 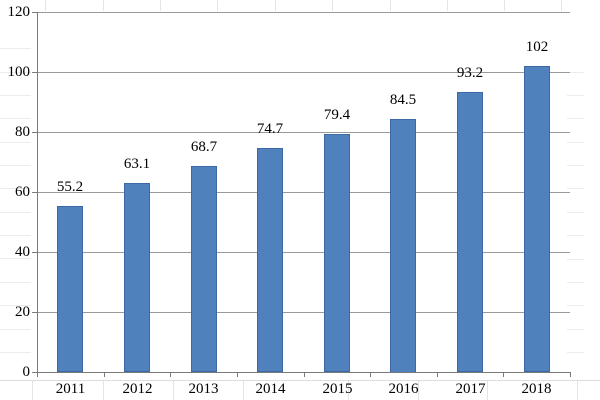 What do you see at coordinates (22, 252) in the screenshot?
I see `y-axis-label: 40` at bounding box center [22, 252].